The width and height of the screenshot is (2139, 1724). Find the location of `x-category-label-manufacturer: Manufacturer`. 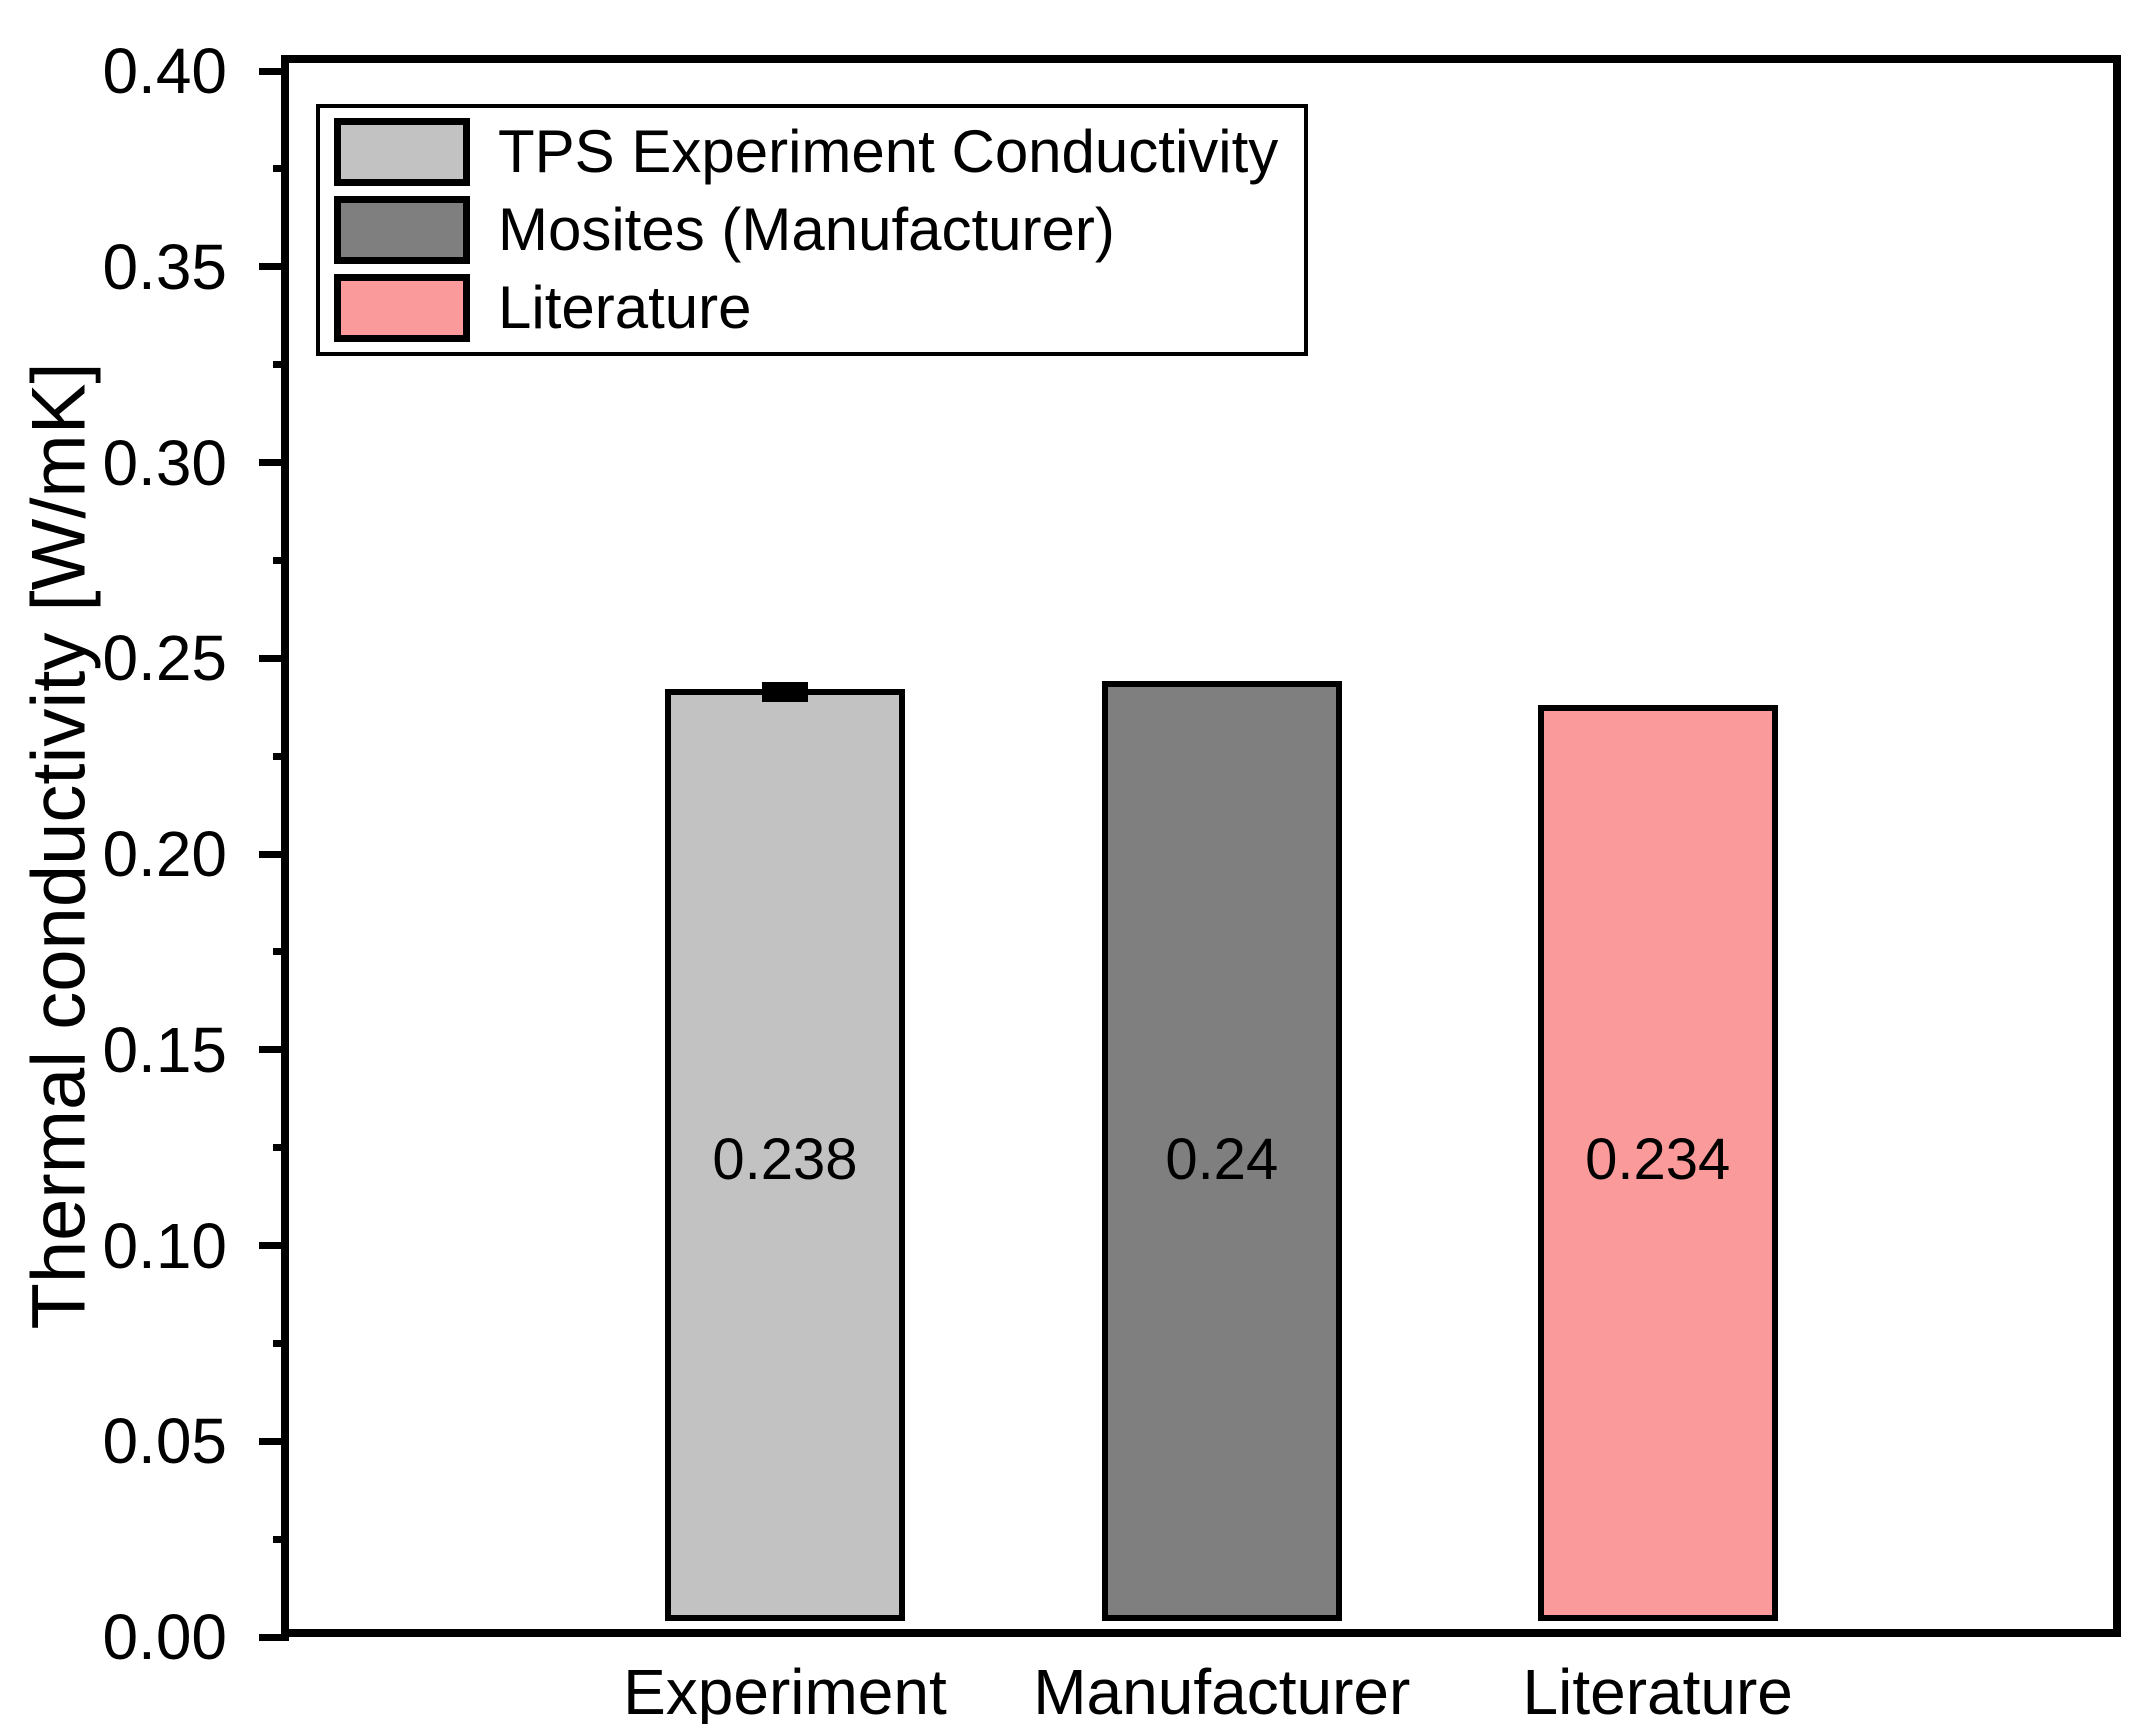

x-category-label-manufacturer: Manufacturer is located at coordinates (1222, 1690).